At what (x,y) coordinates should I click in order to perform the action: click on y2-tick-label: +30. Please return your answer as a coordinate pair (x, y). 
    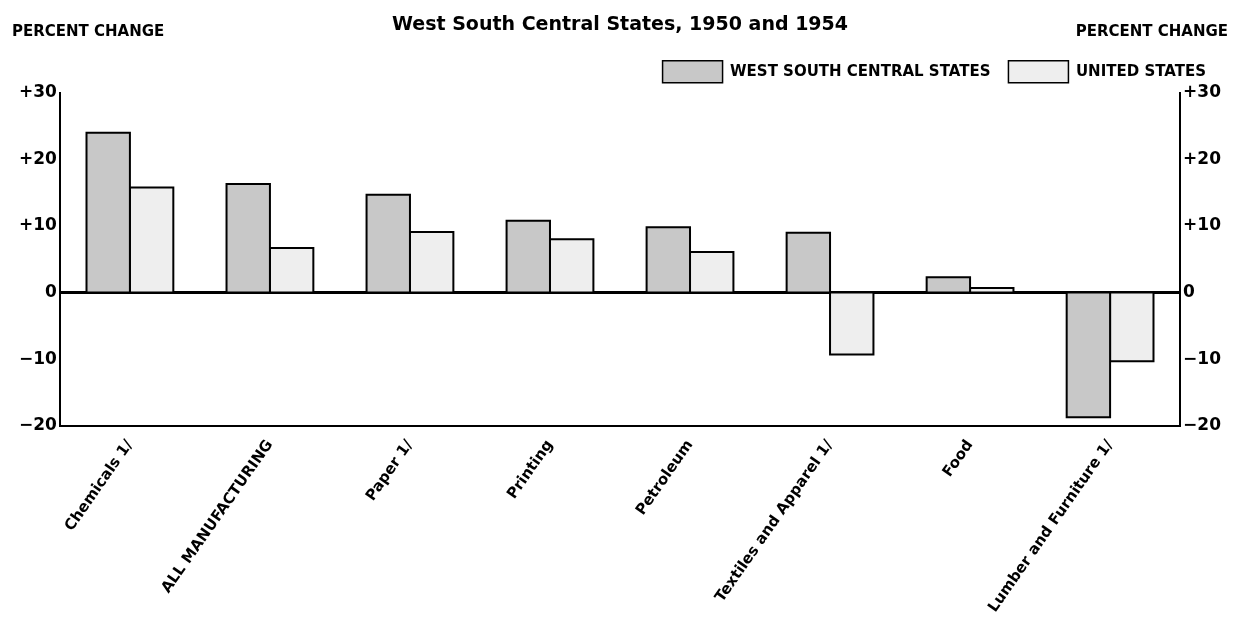
    Looking at the image, I should click on (1202, 91).